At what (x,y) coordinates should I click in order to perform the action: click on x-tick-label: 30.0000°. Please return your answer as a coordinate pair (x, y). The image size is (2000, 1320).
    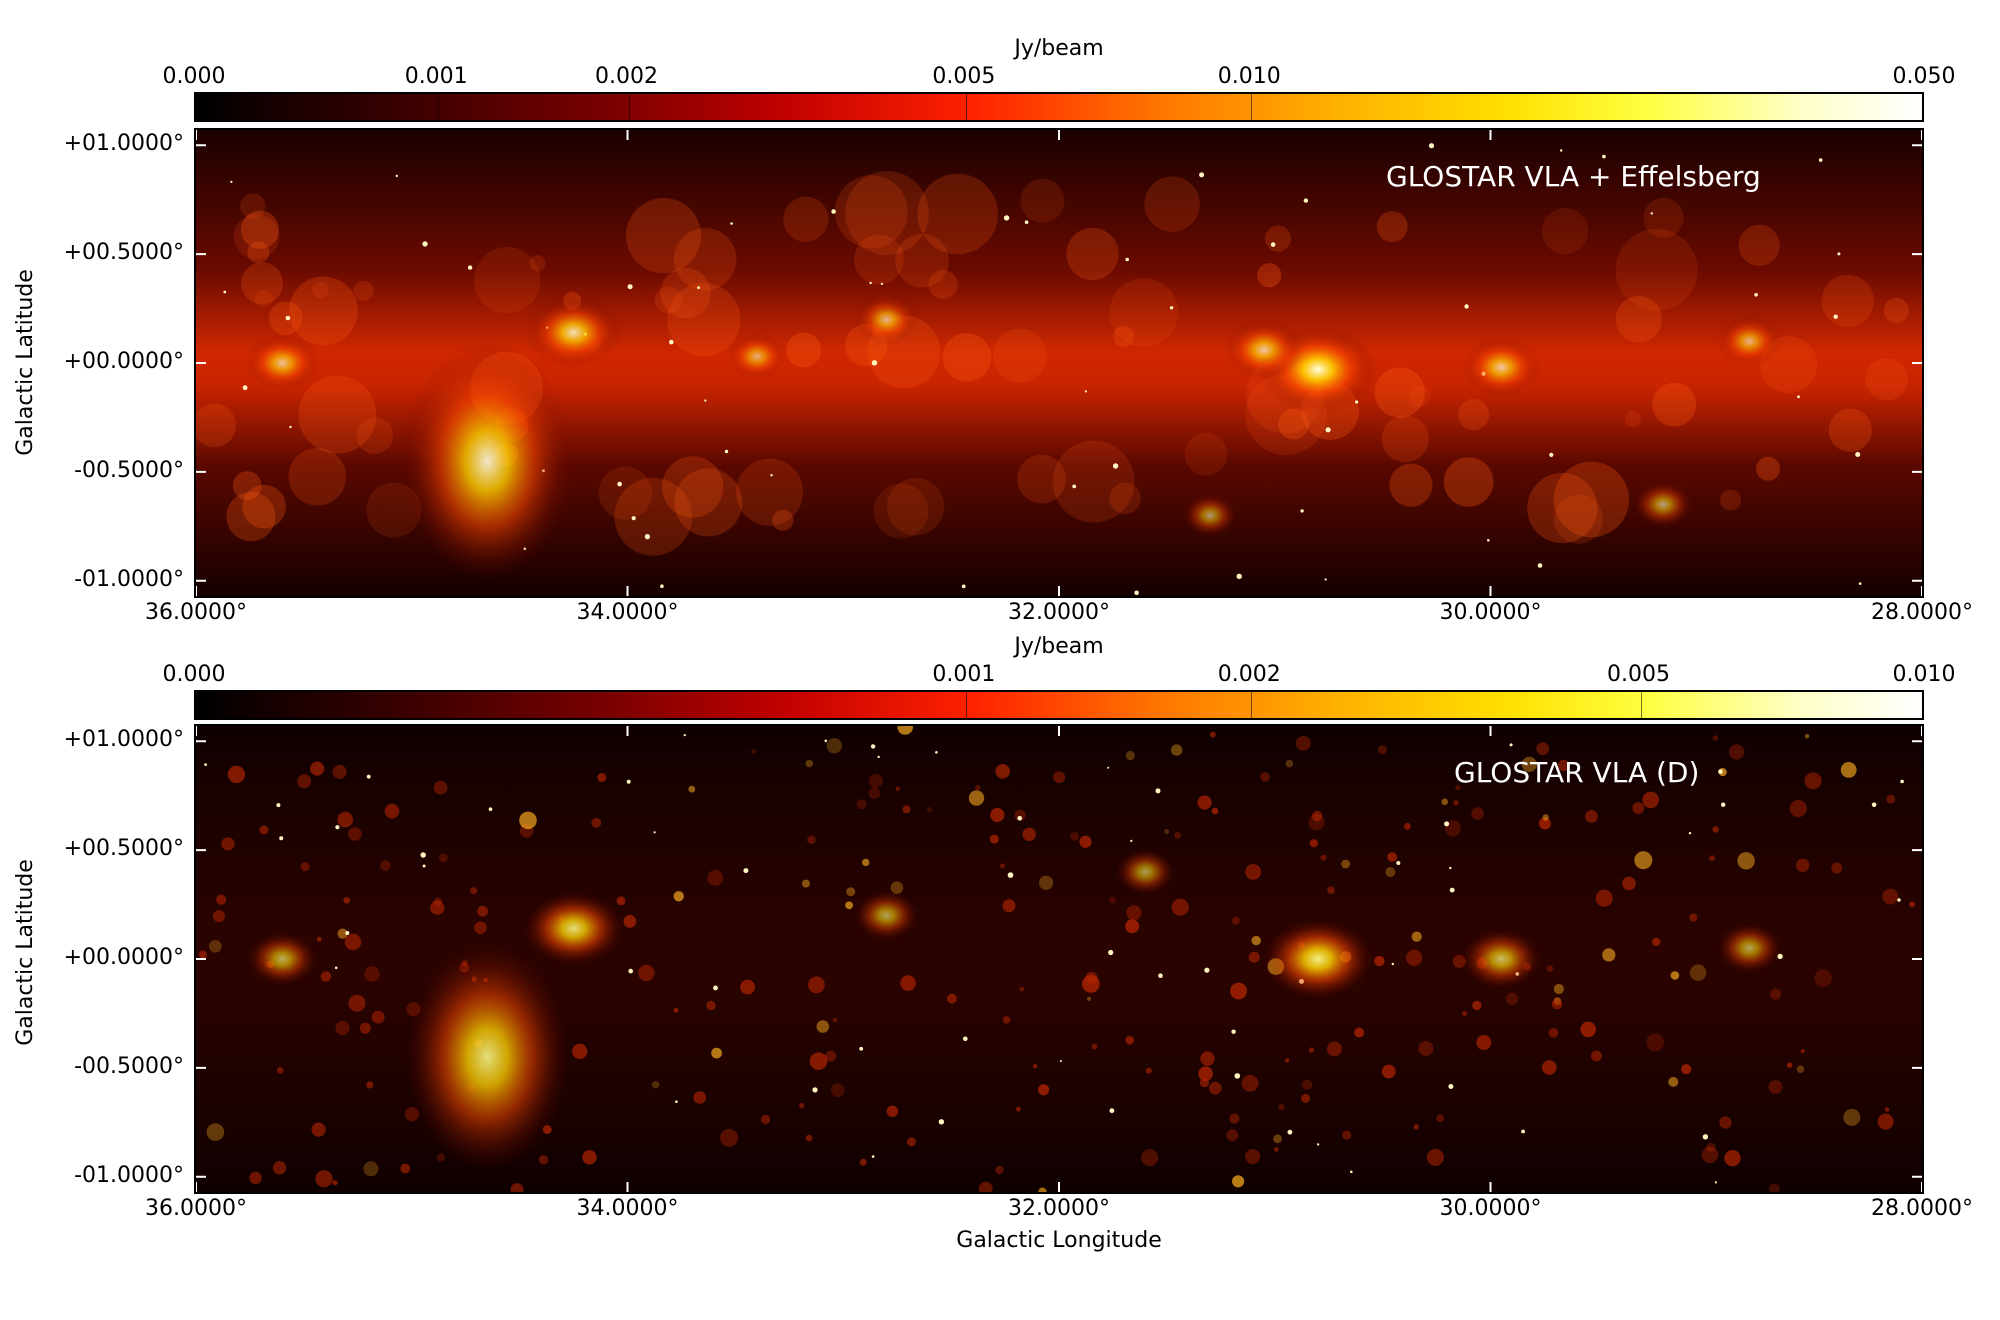
    Looking at the image, I should click on (1490, 612).